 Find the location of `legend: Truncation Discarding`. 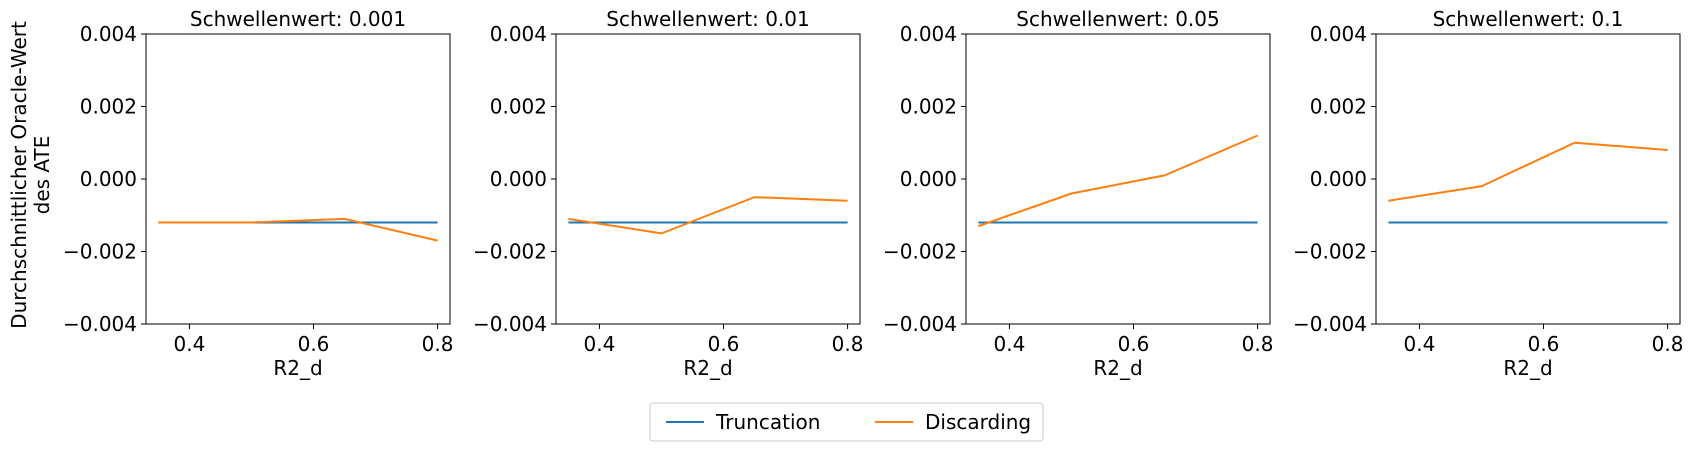

legend: Truncation Discarding is located at coordinates (846, 422).